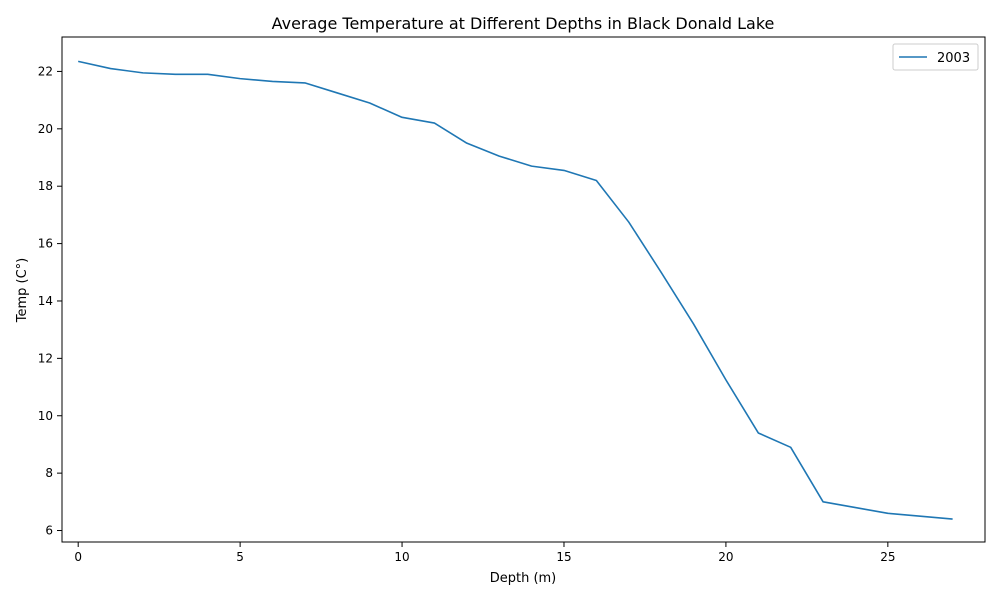 The width and height of the screenshot is (1000, 600). Describe the element at coordinates (45, 129) in the screenshot. I see `y-tick-label: 20` at that location.